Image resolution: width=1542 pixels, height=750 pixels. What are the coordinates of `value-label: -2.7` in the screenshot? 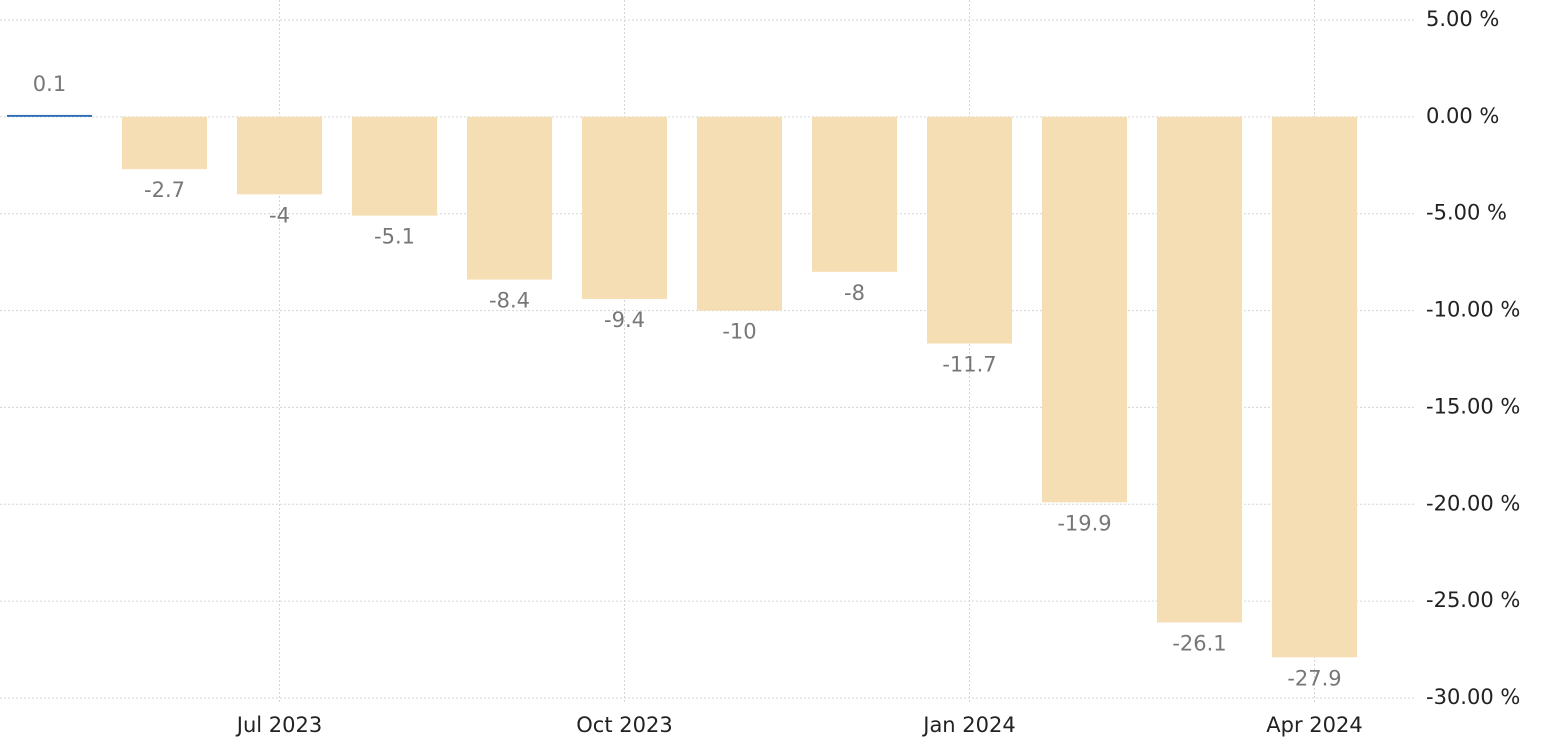 It's located at (164, 190).